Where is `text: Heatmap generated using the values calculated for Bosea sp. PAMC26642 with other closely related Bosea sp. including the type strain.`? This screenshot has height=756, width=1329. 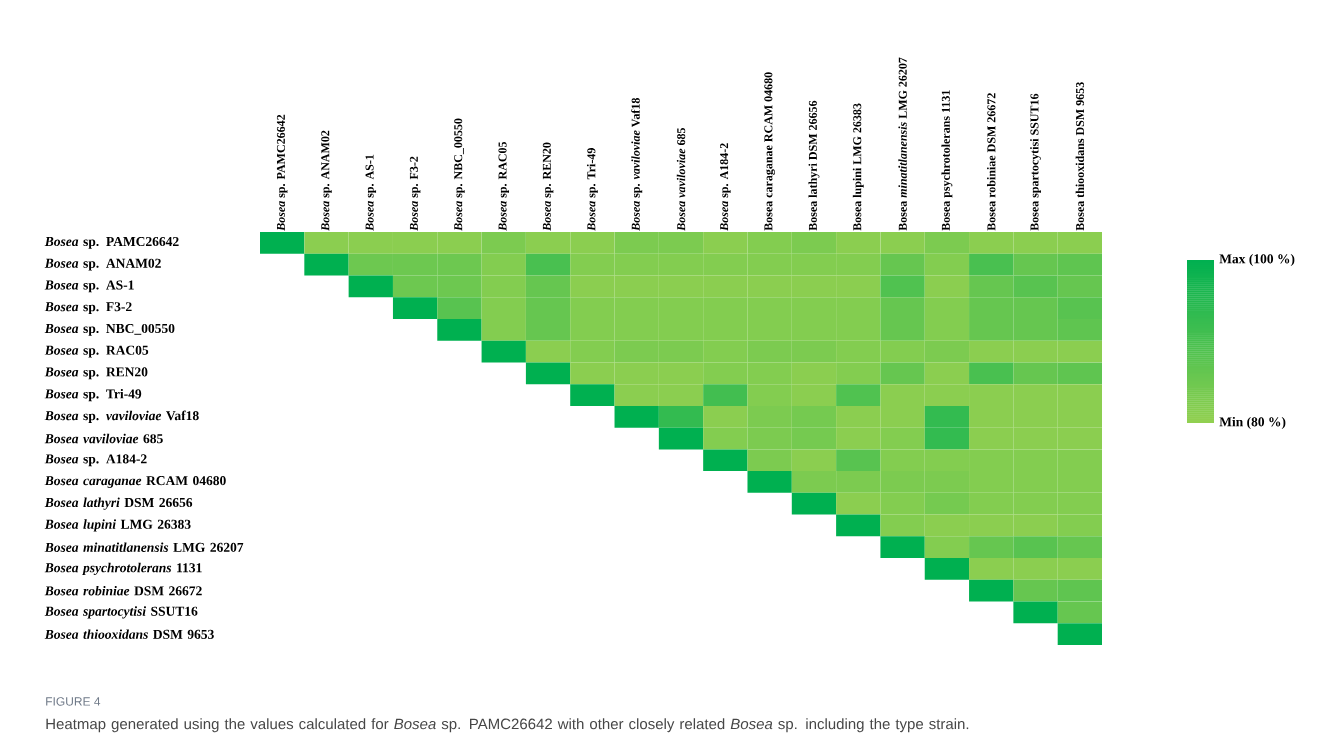
text: Heatmap generated using the values calculated for Bosea sp. PAMC26642 with other closely related Bosea sp. including the type strain. is located at coordinates (507, 725).